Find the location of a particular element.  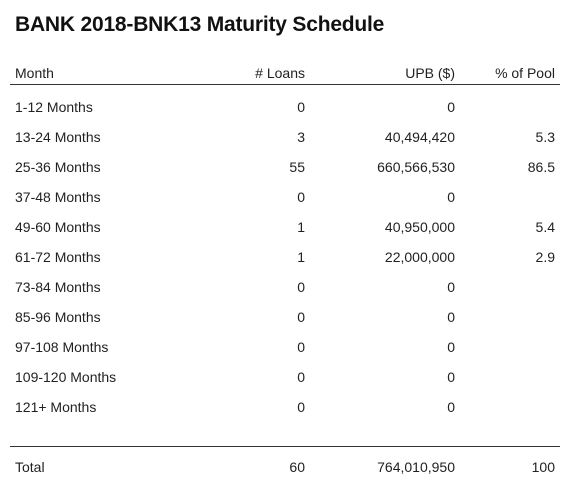

table-row: 1-12 Months 0 0 is located at coordinates (285, 107).